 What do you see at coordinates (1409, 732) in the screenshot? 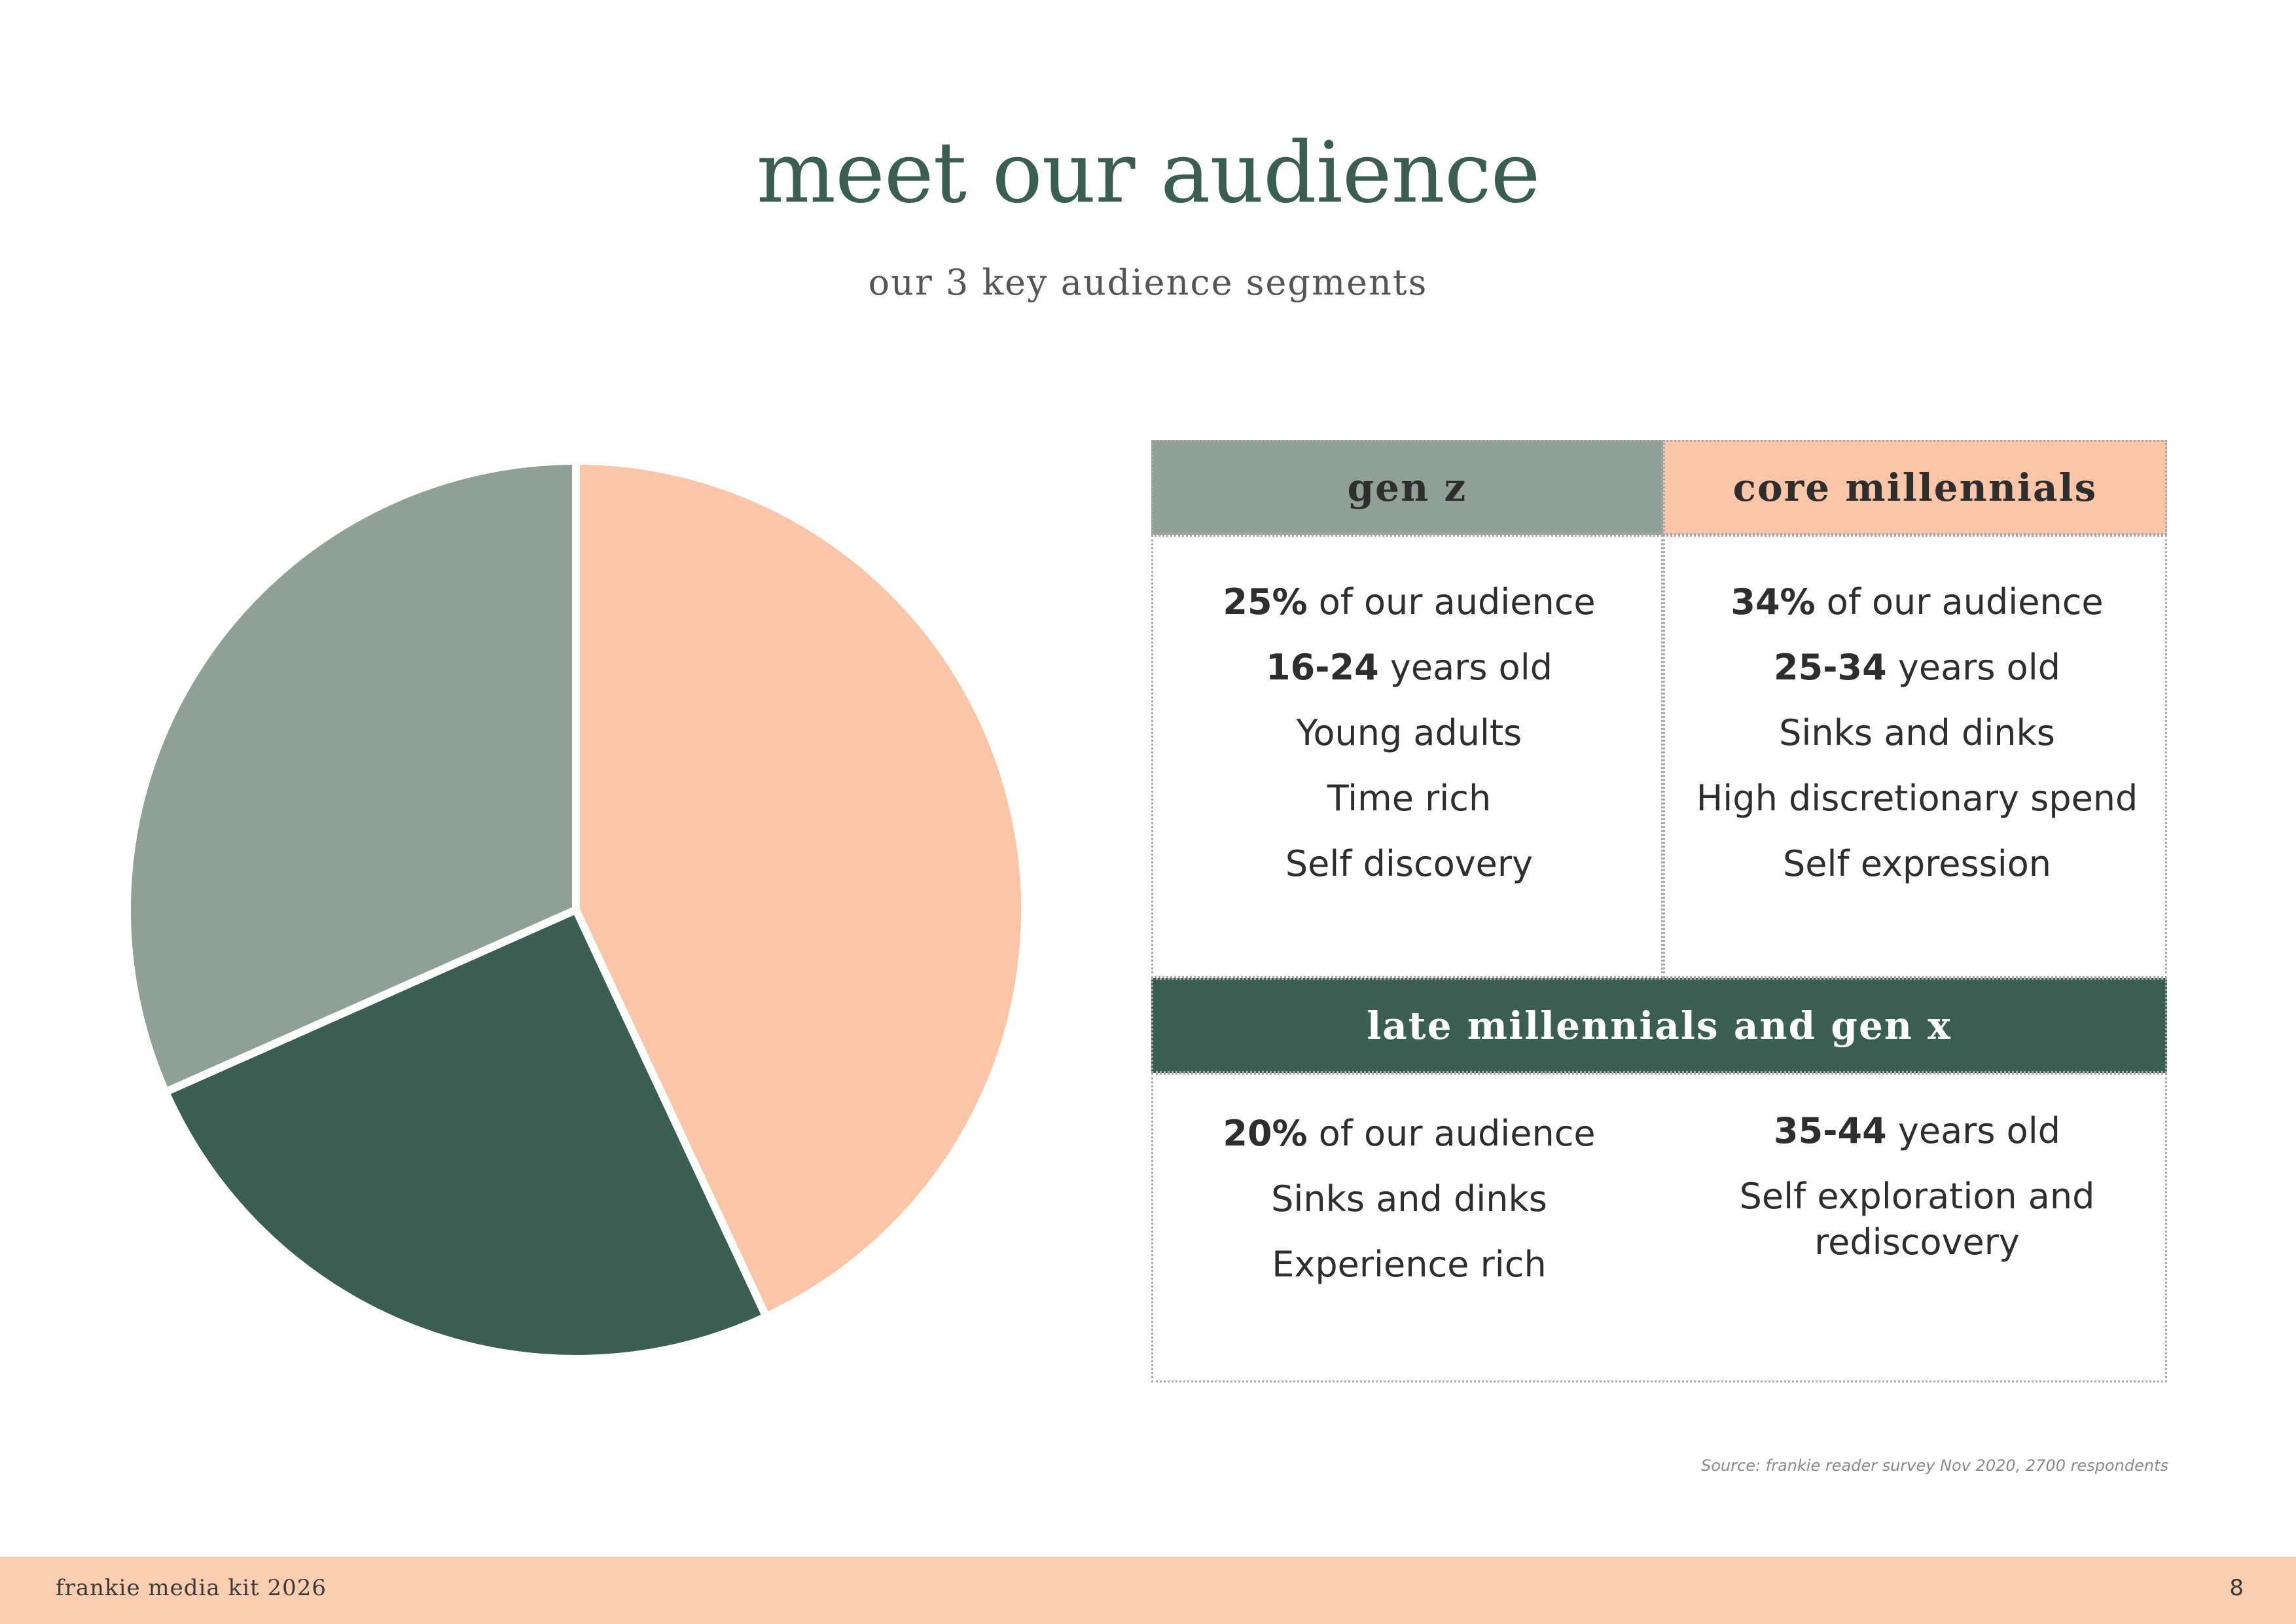
I see `gen-z-trait: Young adults` at bounding box center [1409, 732].